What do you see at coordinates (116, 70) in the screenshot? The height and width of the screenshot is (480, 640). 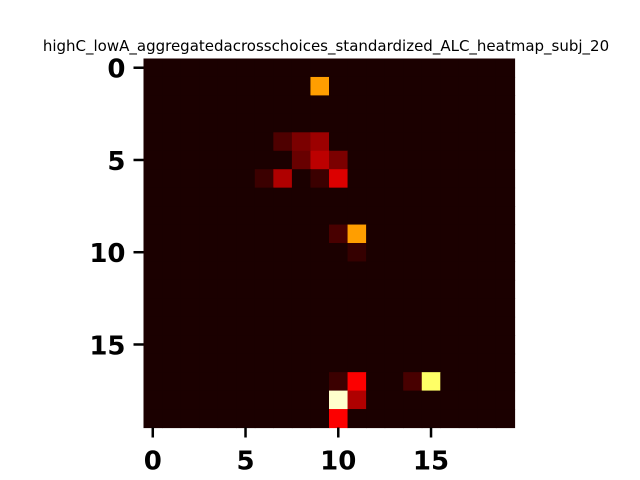 I see `y-tick-label: 0` at bounding box center [116, 70].